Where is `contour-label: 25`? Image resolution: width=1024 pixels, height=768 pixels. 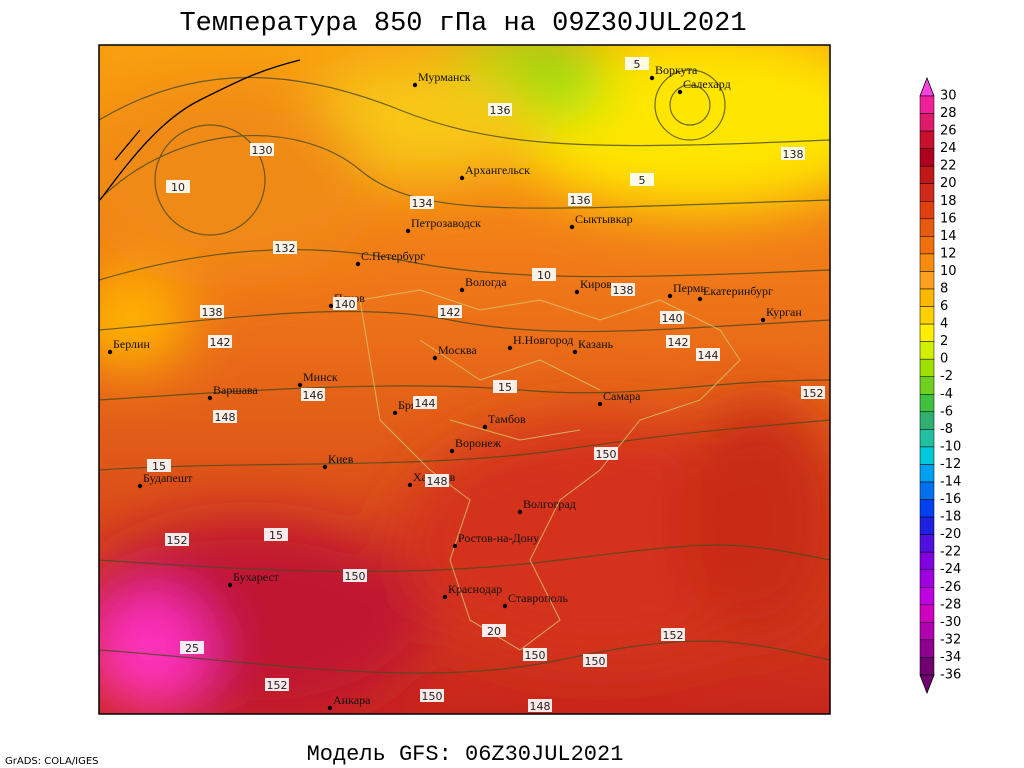 contour-label: 25 is located at coordinates (192, 648).